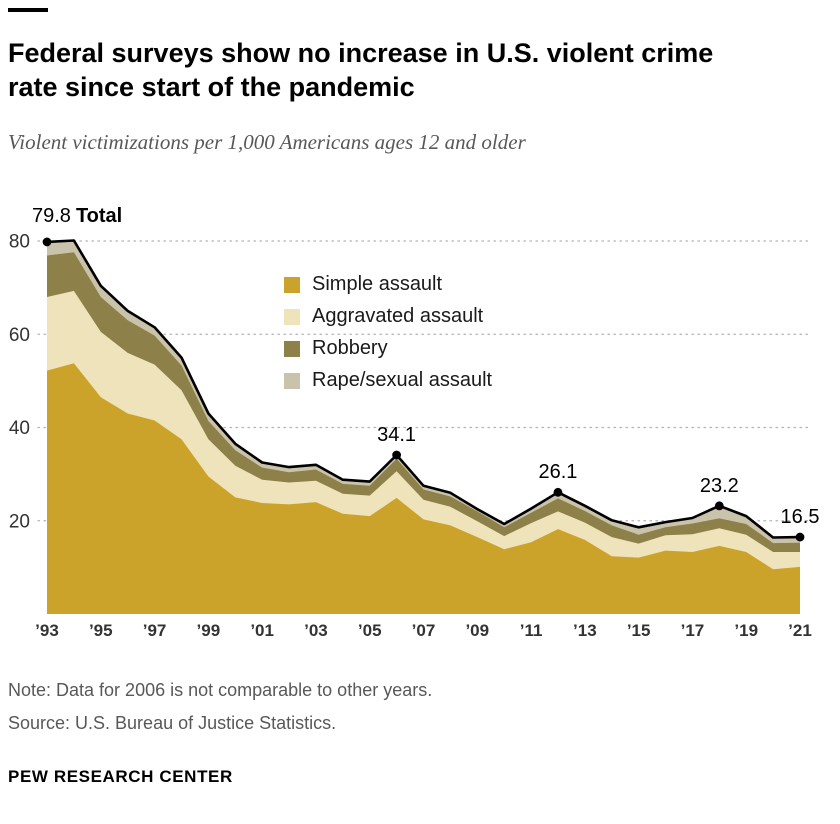  Describe the element at coordinates (292, 284) in the screenshot. I see `legend-swatch-simple-assault` at that location.